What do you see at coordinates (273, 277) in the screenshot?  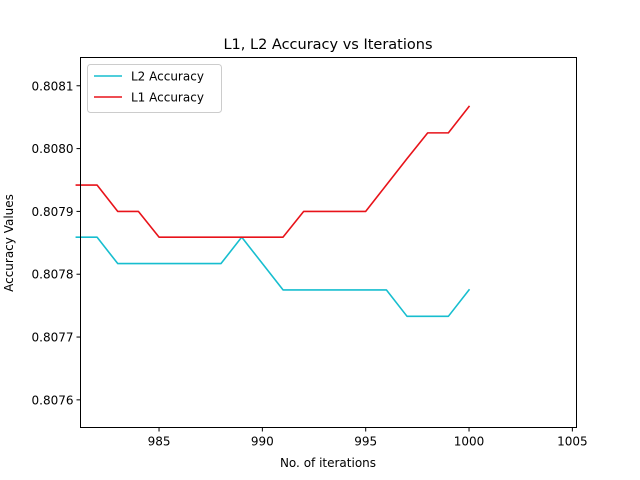 I see `series-line-l2` at bounding box center [273, 277].